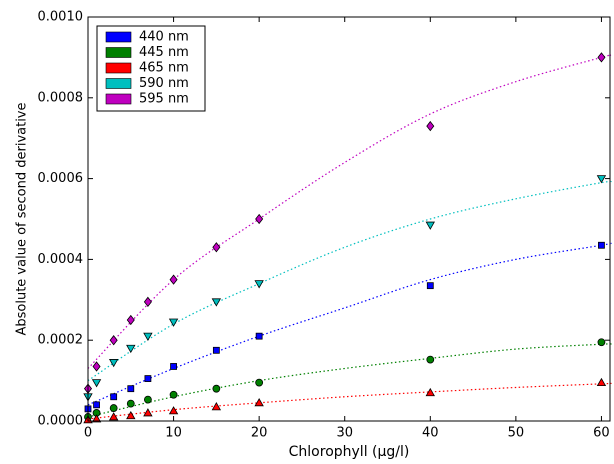 The height and width of the screenshot is (464, 614). What do you see at coordinates (164, 52) in the screenshot?
I see `legend-label: 445 nm` at bounding box center [164, 52].